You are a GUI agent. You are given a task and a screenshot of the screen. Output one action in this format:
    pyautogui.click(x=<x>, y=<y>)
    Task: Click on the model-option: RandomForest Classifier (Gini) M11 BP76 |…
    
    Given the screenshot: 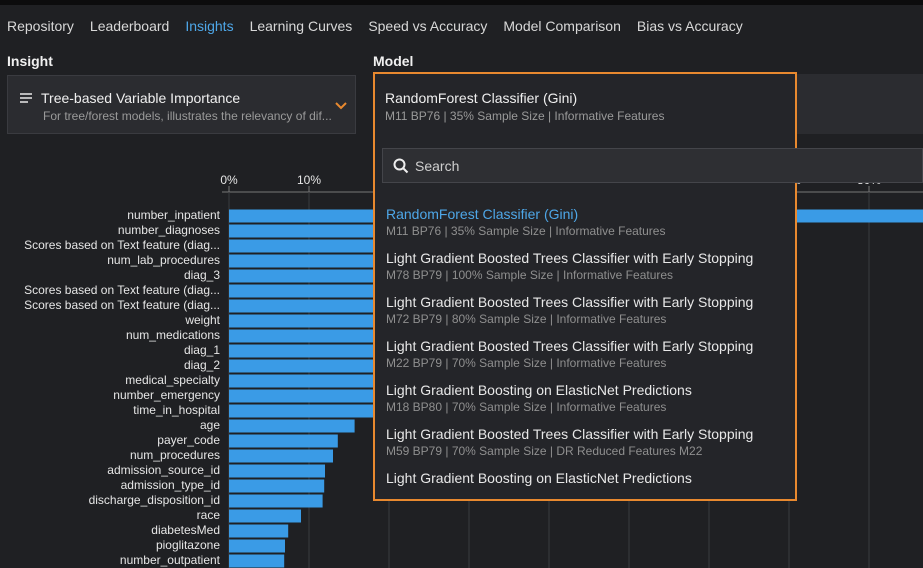 What is the action you would take?
    pyautogui.click(x=525, y=222)
    